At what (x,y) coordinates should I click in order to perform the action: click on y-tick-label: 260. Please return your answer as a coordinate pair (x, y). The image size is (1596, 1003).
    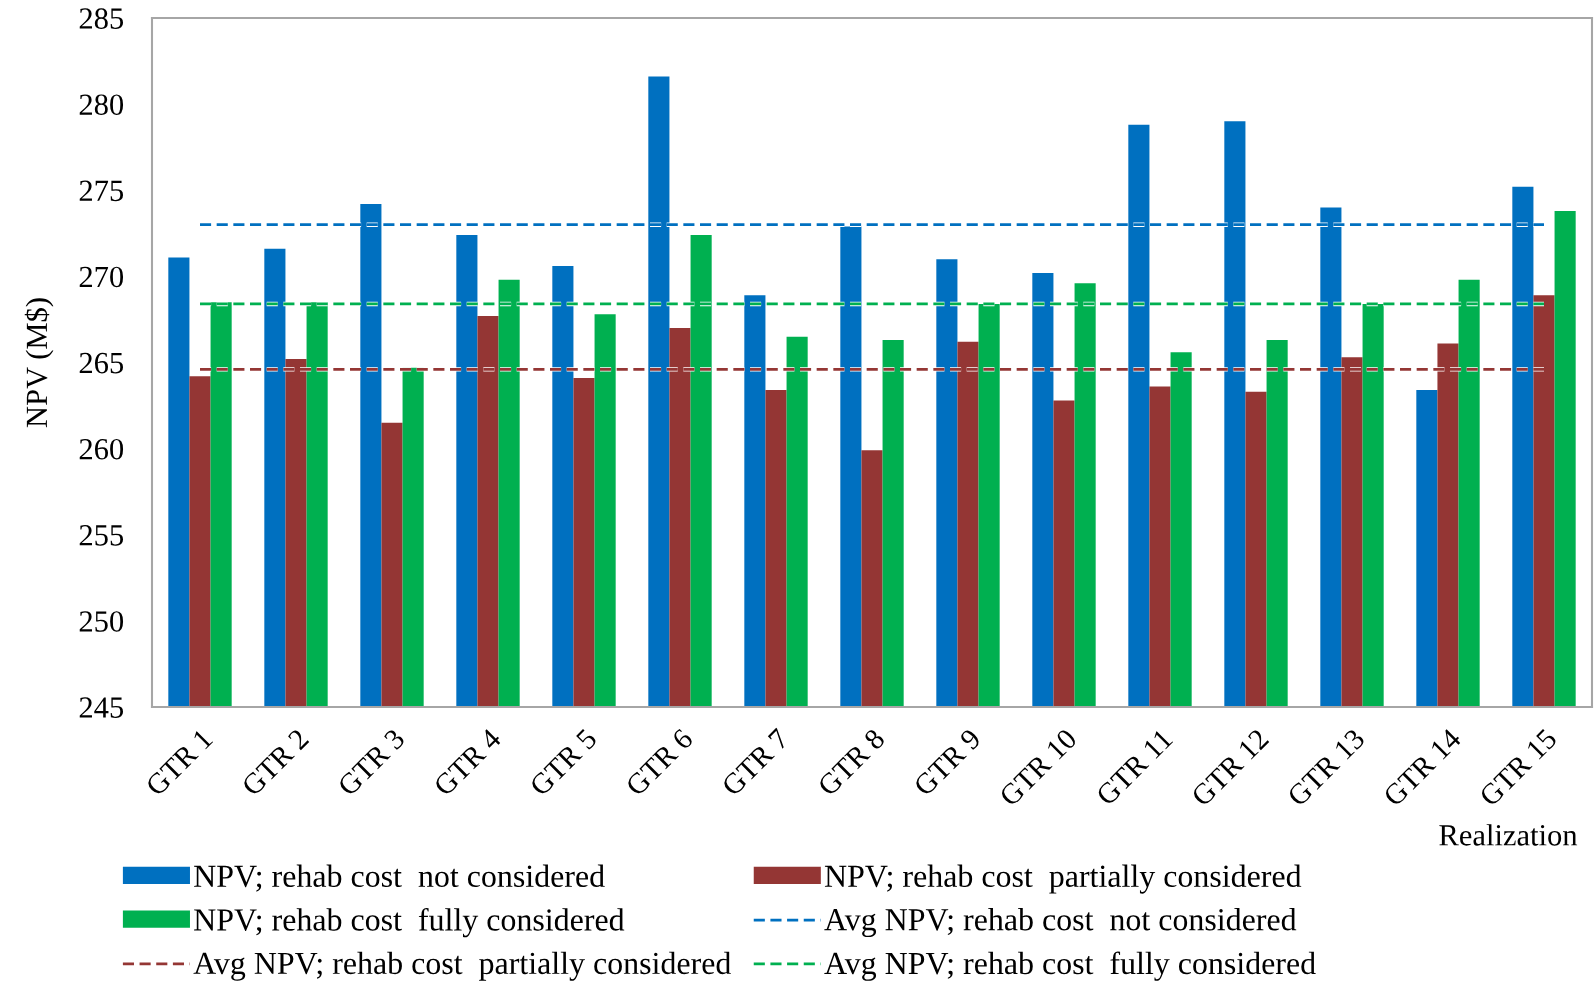
    Looking at the image, I should click on (101, 449).